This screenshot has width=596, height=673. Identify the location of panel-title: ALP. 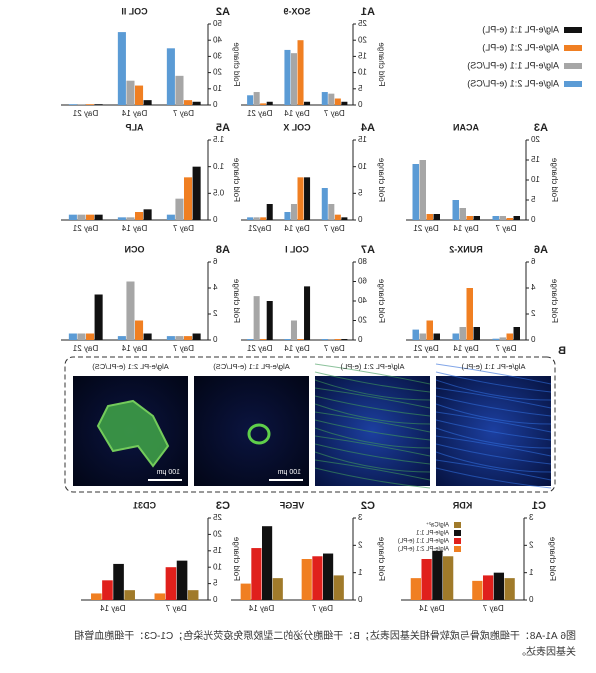
(135, 127).